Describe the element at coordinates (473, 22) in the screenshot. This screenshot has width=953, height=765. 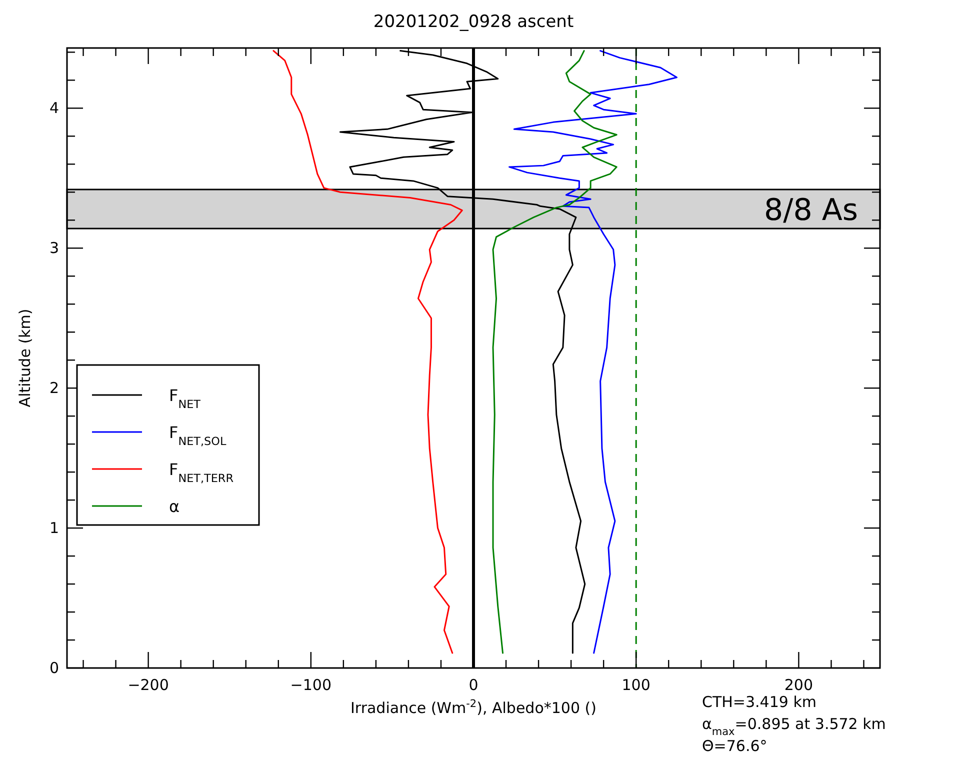
I see `chart-title: 20201202_0928 ascent` at that location.